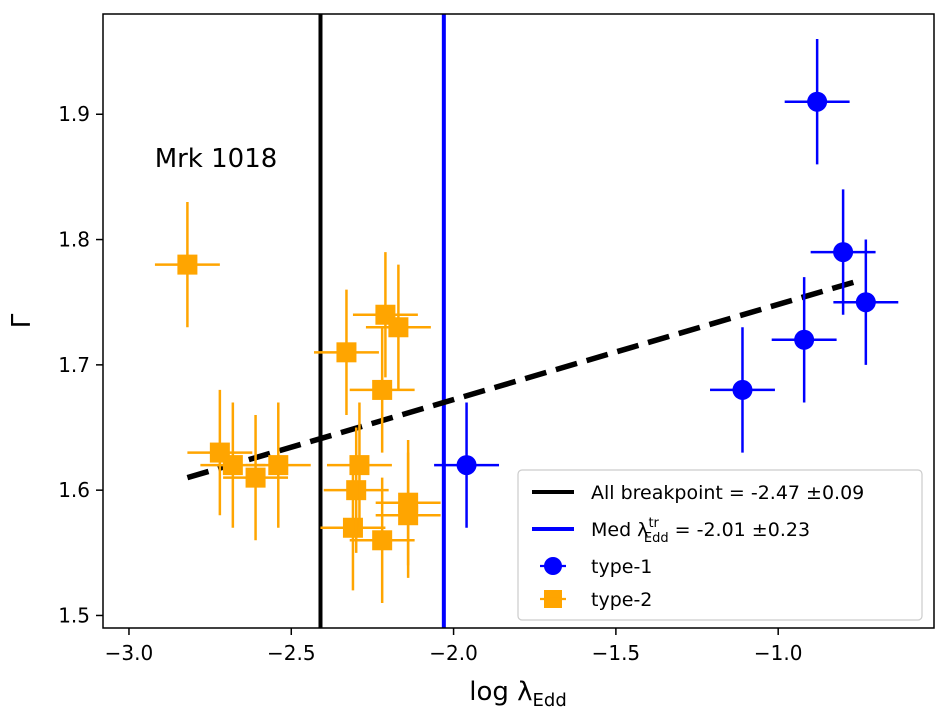  Describe the element at coordinates (74, 615) in the screenshot. I see `y-tick-label: 1.5` at that location.